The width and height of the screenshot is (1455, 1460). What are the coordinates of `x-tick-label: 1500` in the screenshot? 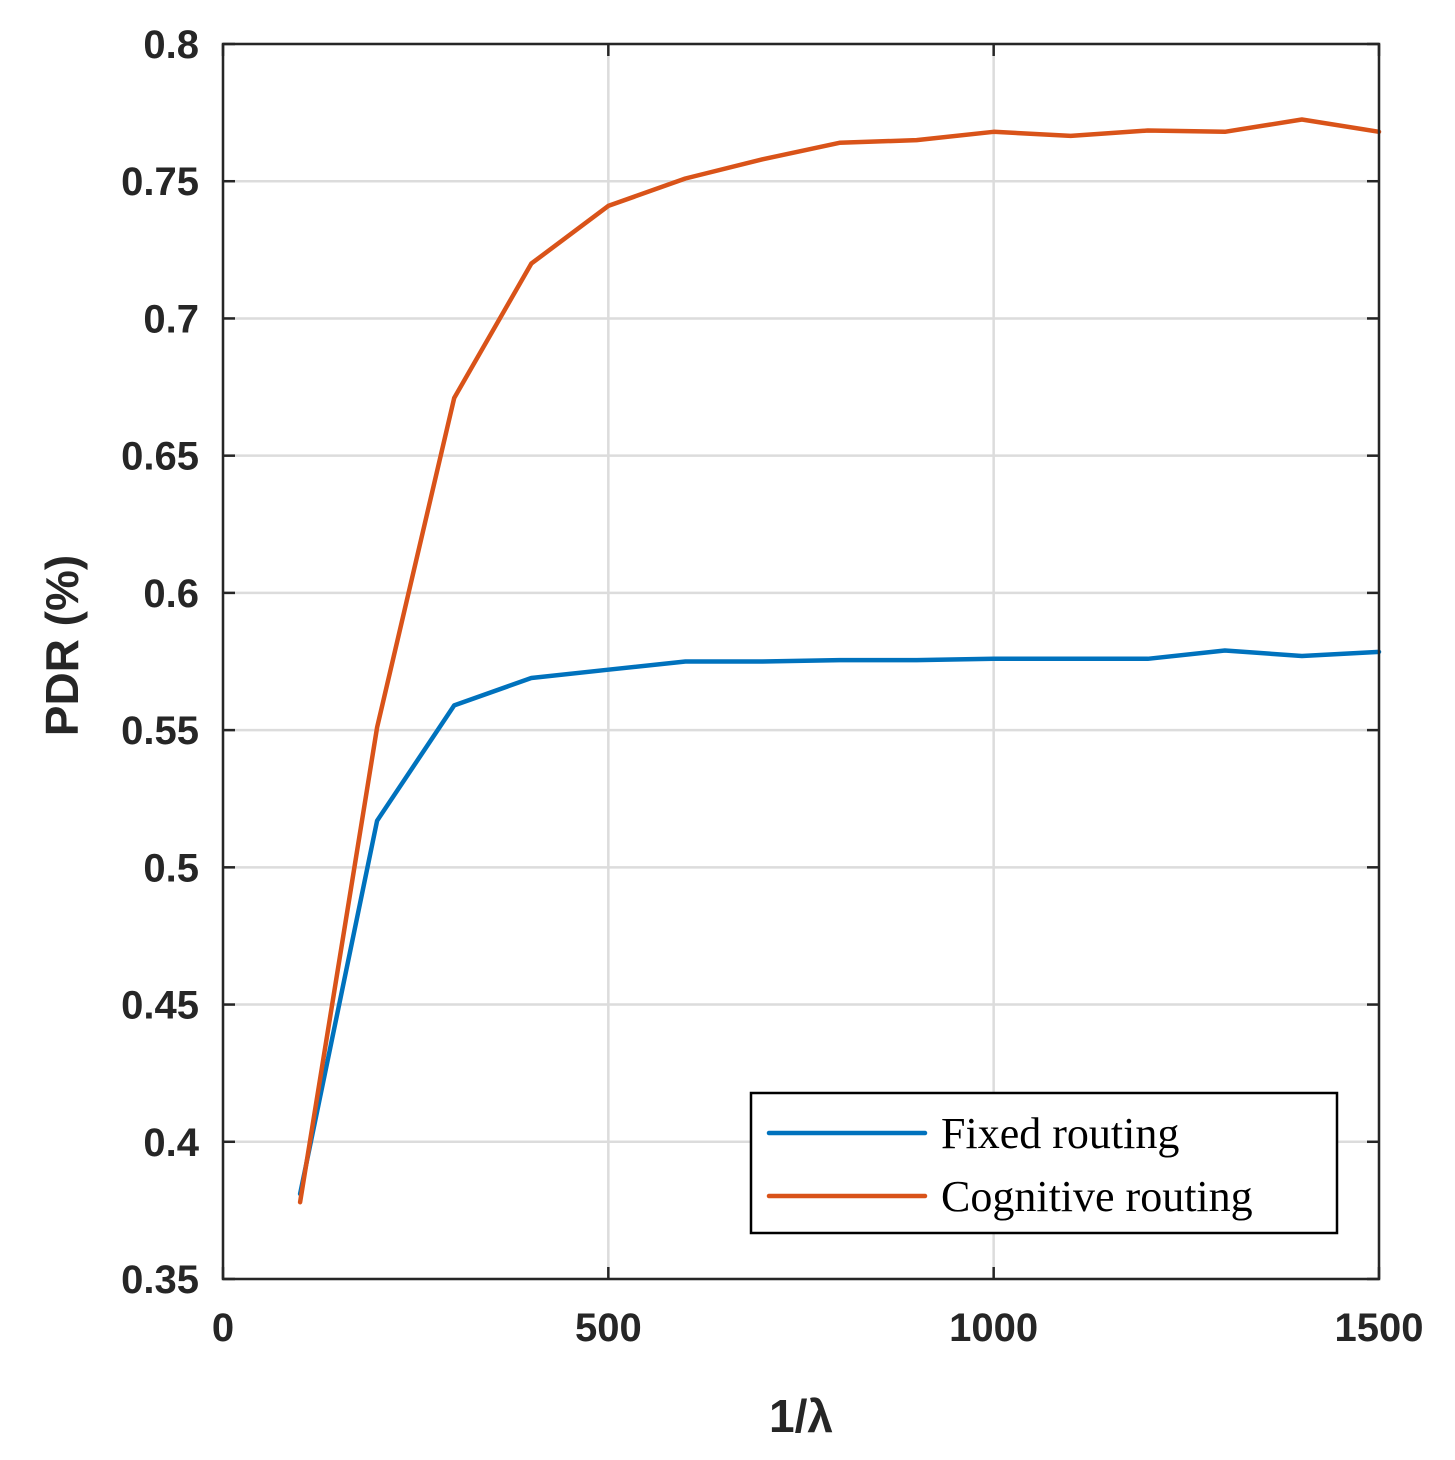 It's located at (1379, 1328).